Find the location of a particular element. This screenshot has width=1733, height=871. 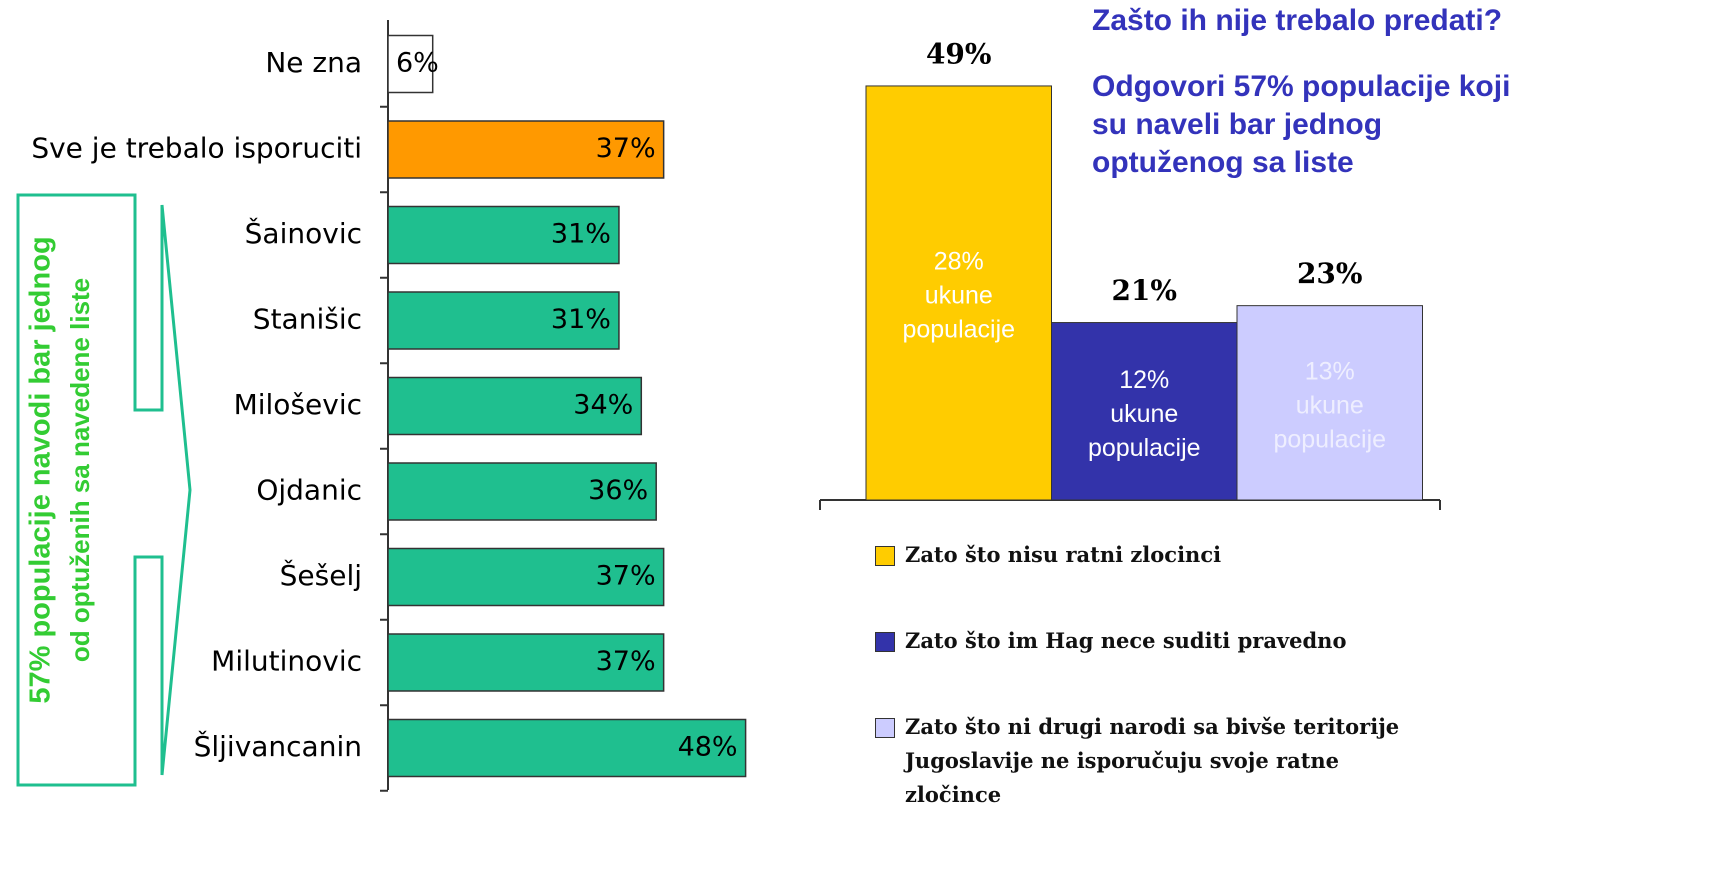

category-label: Stanišic is located at coordinates (307, 319).